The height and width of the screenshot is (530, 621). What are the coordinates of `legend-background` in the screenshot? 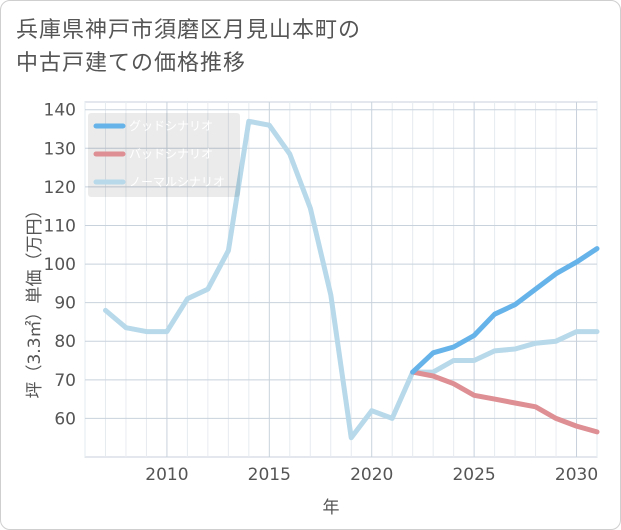 It's located at (164, 155).